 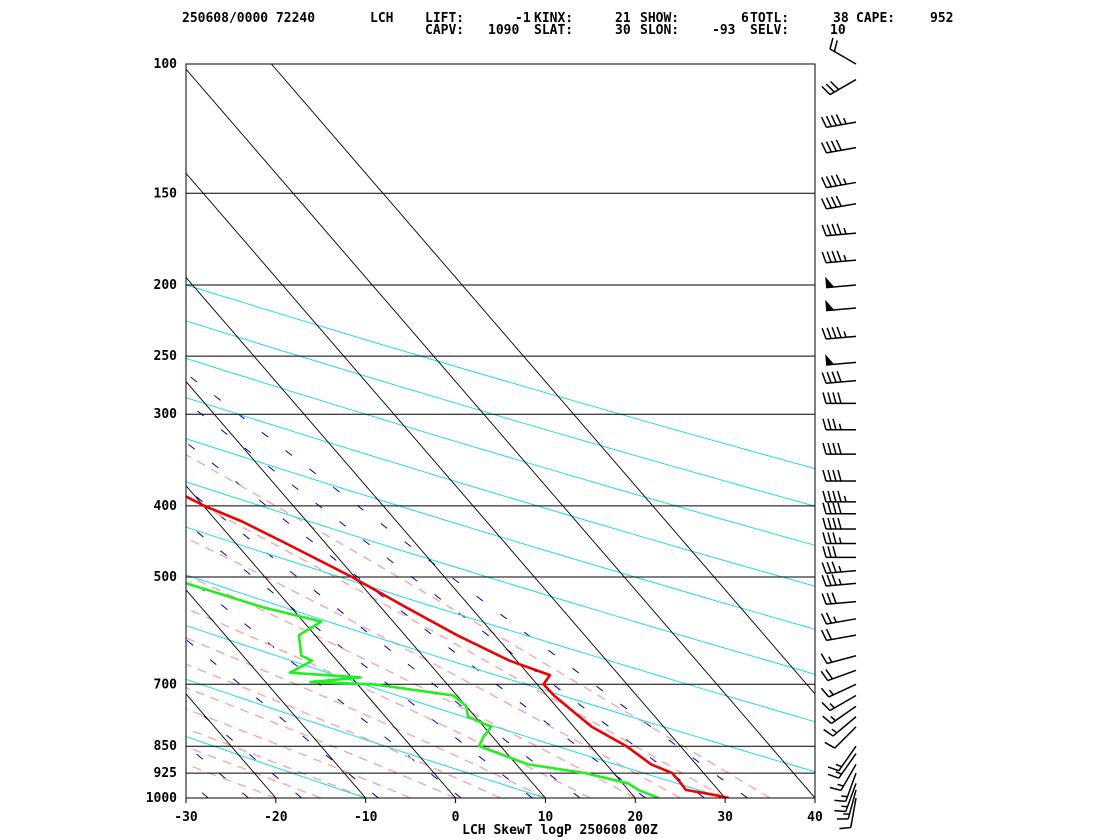 I want to click on temperature-label-20: 20, so click(x=635, y=817).